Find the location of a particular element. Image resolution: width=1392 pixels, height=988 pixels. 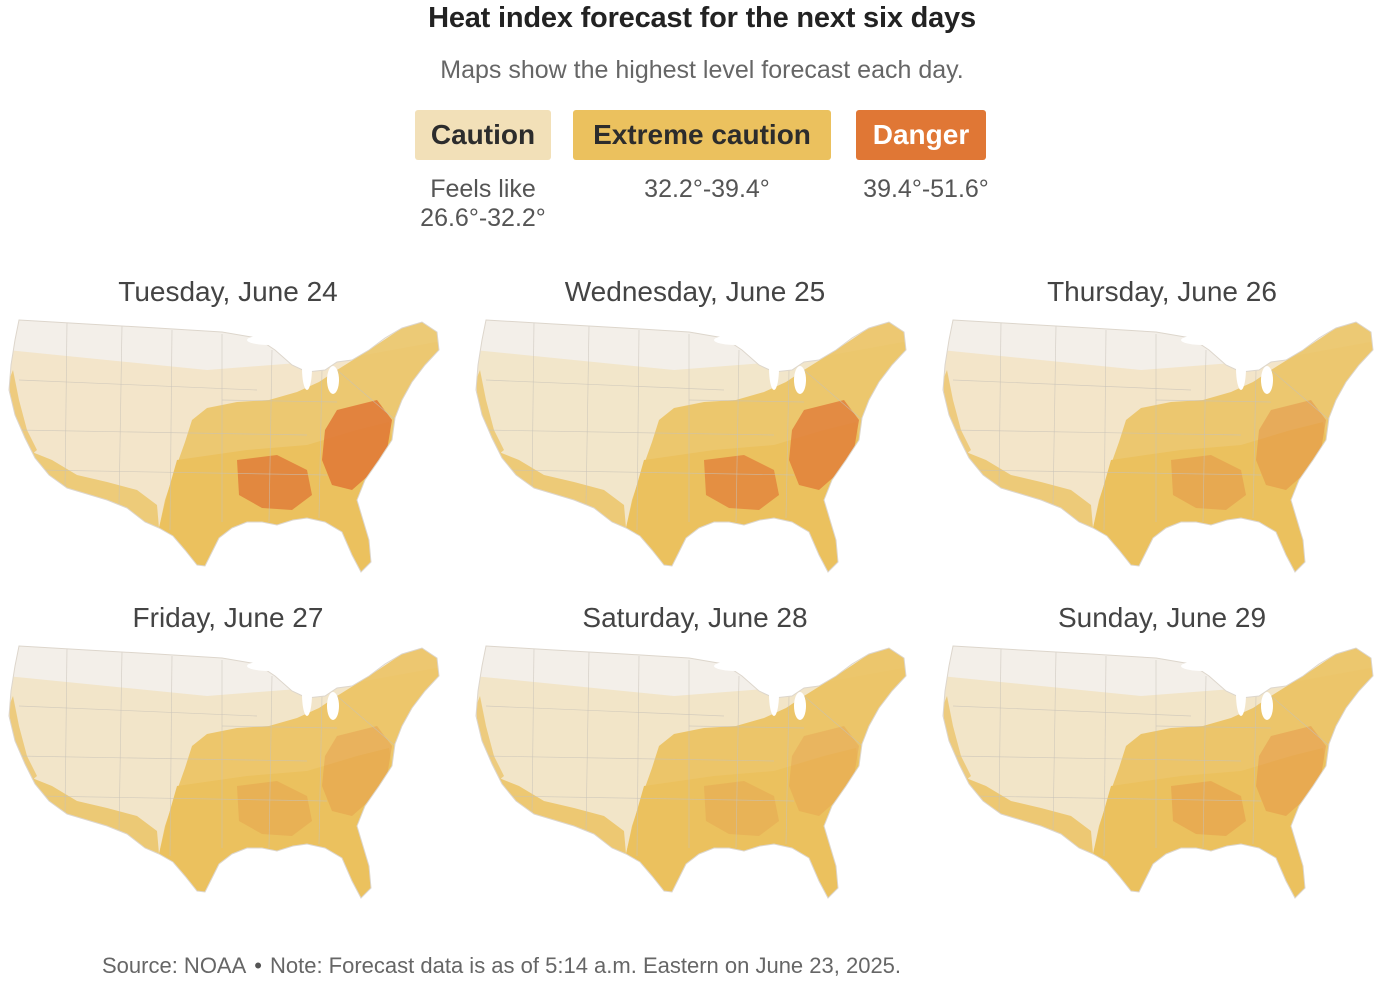

legend-caution-swatch: Caution is located at coordinates (483, 135).